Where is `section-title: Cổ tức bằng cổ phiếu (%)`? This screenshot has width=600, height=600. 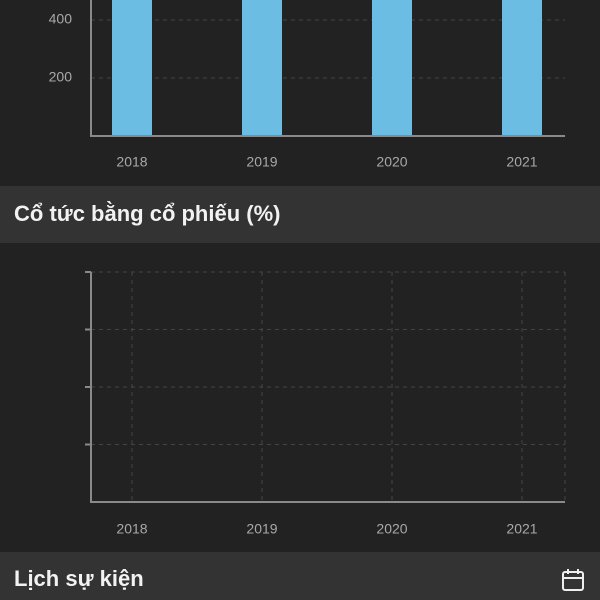
section-title: Cổ tức bằng cổ phiếu (%) is located at coordinates (147, 213).